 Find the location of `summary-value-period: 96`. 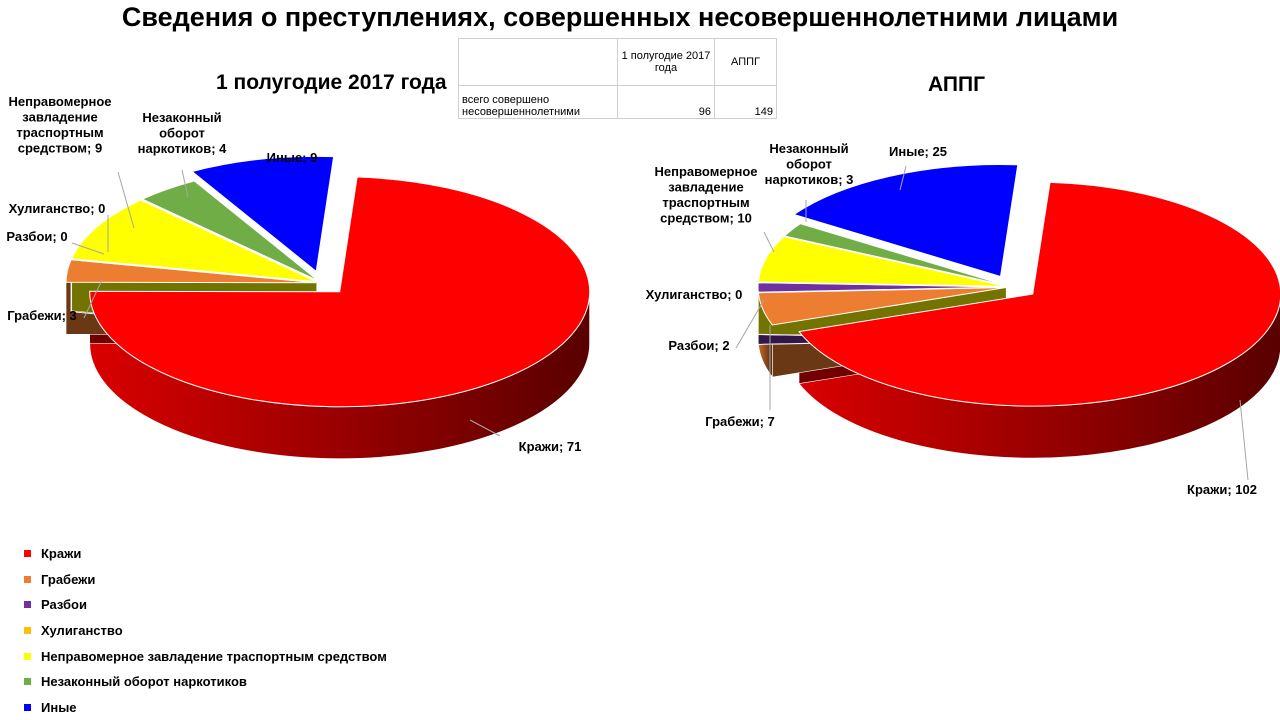

summary-value-period: 96 is located at coordinates (666, 102).